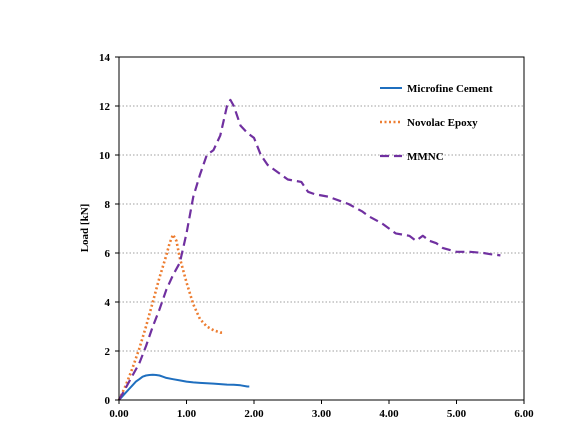  I want to click on x-tick-label: 1.00, so click(187, 414).